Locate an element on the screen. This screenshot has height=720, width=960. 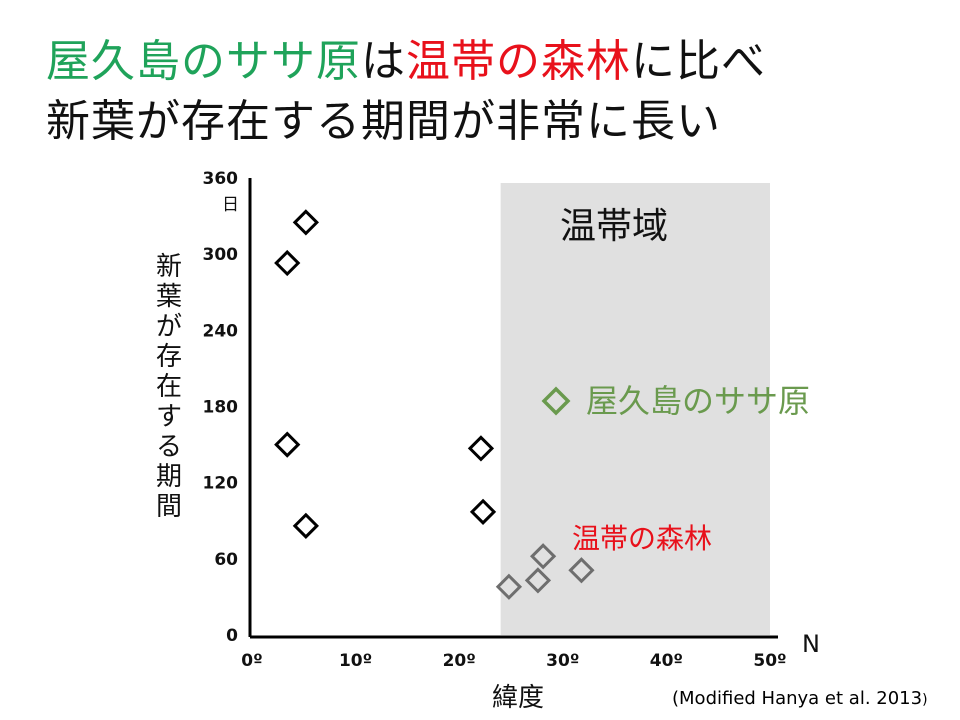
x-tick-labels: 0º 10º 20º 30º 40º 50º is located at coordinates (513, 661).